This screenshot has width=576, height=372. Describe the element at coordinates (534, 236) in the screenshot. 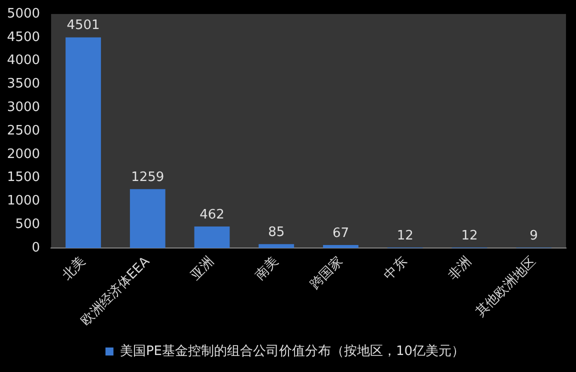

I see `data-label: 9` at that location.